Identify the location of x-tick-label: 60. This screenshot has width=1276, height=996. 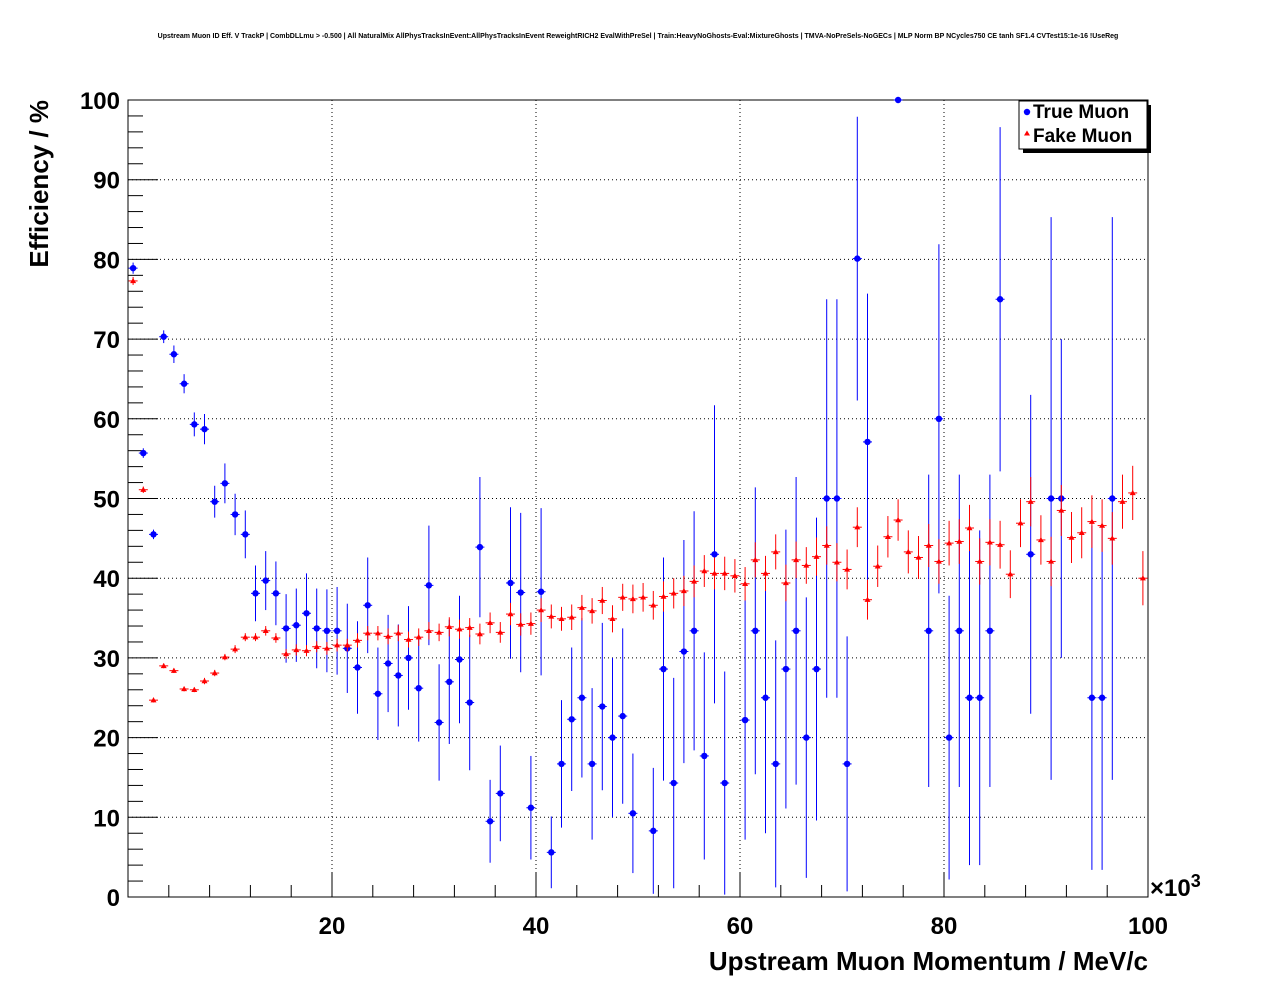
(740, 926).